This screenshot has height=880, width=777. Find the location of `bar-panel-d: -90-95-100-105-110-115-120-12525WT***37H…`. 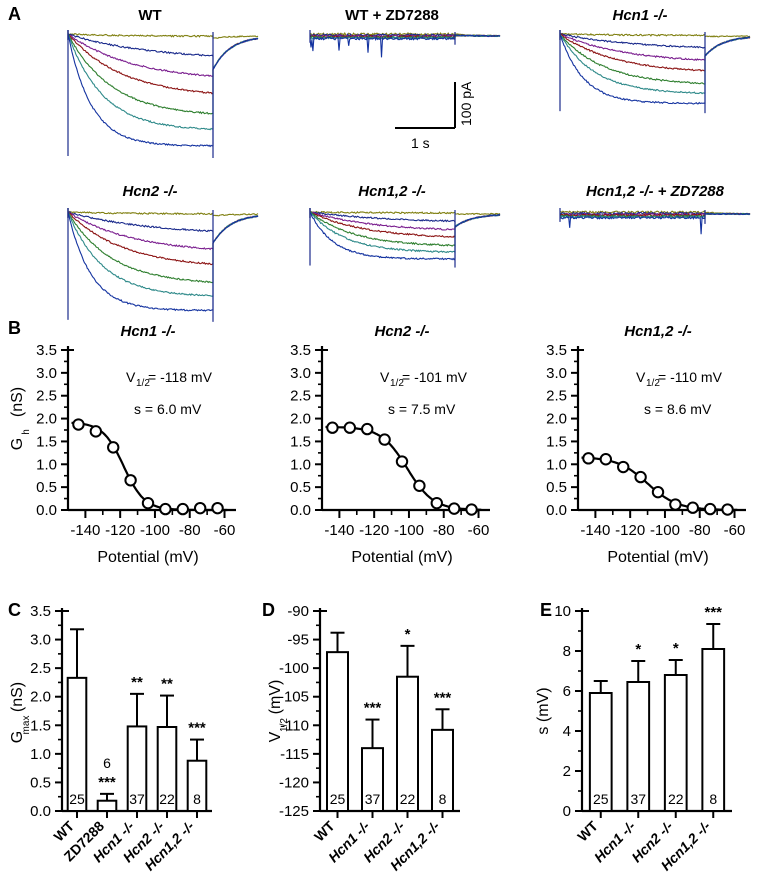

bar-panel-d: -90-95-100-105-110-115-120-12525WT***37H… is located at coordinates (363, 738).